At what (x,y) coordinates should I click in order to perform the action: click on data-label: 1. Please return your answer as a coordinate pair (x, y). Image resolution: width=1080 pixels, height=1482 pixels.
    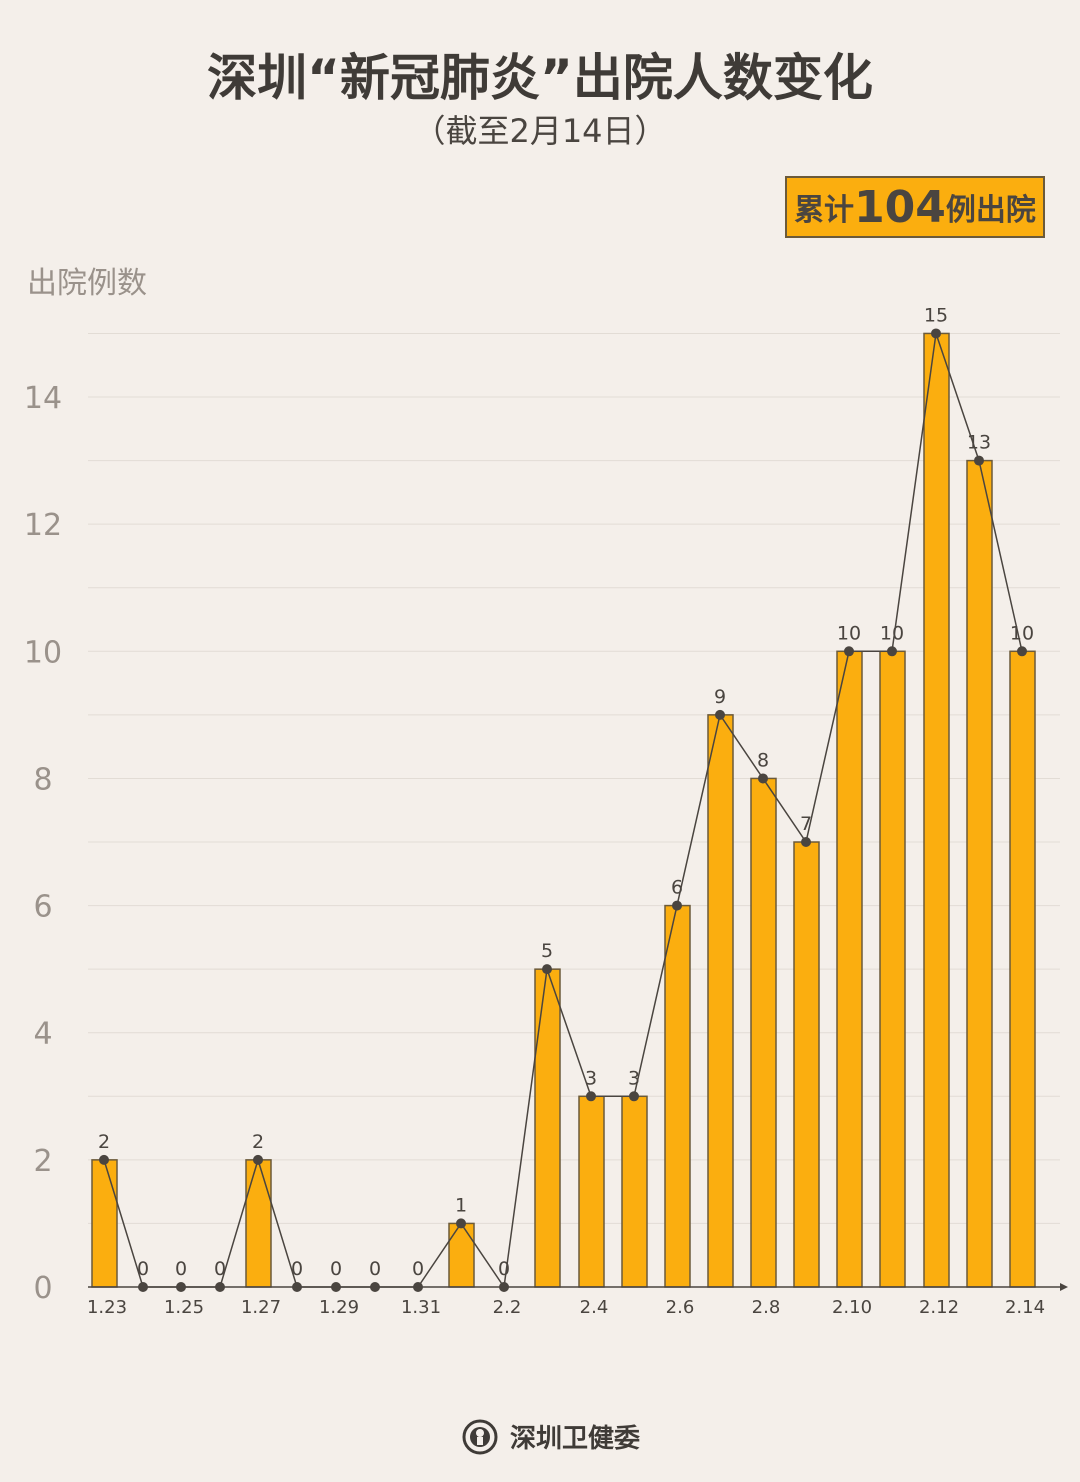
    Looking at the image, I should click on (461, 1205).